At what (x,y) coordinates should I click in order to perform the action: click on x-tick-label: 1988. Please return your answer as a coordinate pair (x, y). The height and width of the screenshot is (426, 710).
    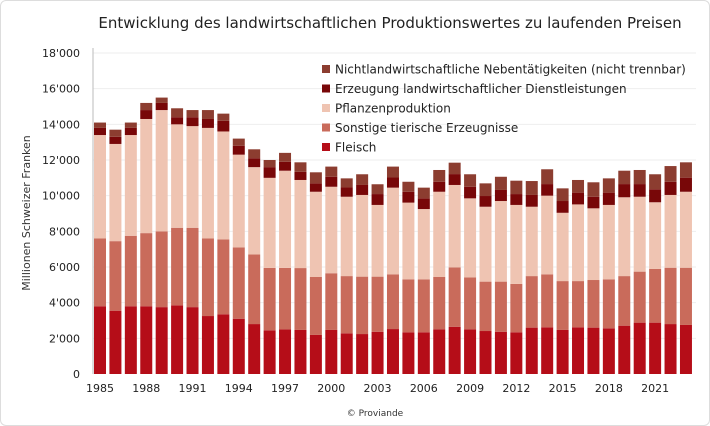
    Looking at the image, I should click on (146, 388).